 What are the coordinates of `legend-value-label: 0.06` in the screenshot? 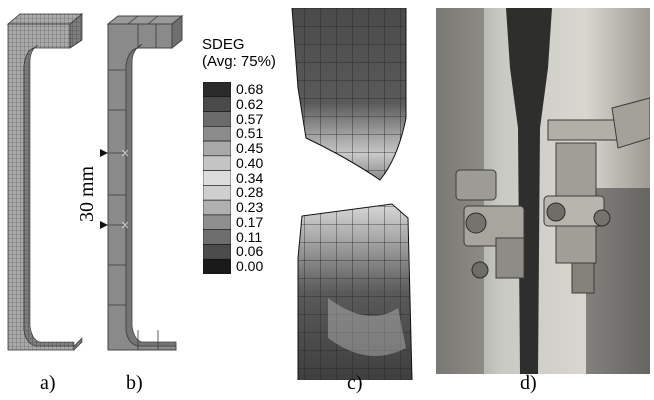 It's located at (250, 251).